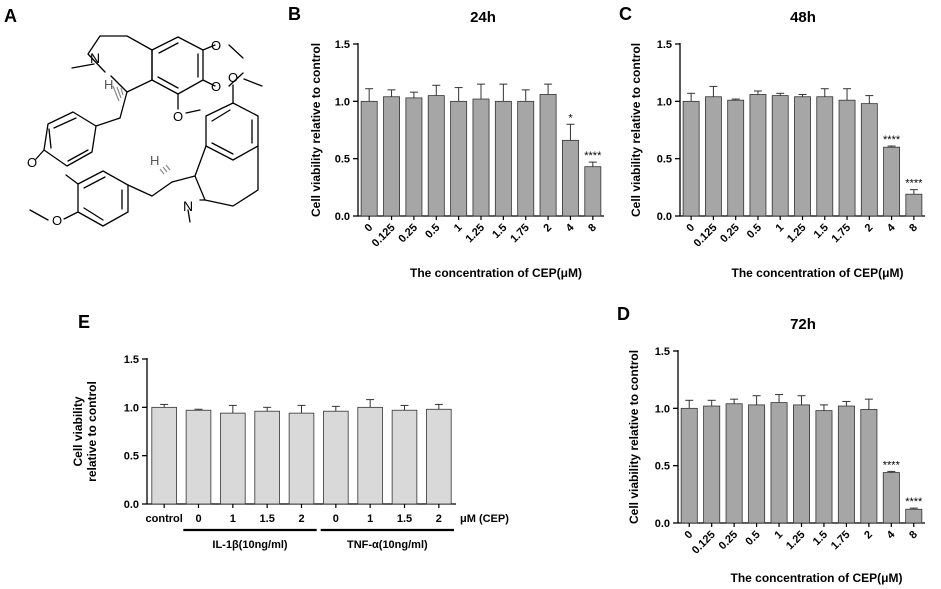  What do you see at coordinates (387, 545) in the screenshot?
I see `group-label: TNF-α(10ng/ml)` at bounding box center [387, 545].